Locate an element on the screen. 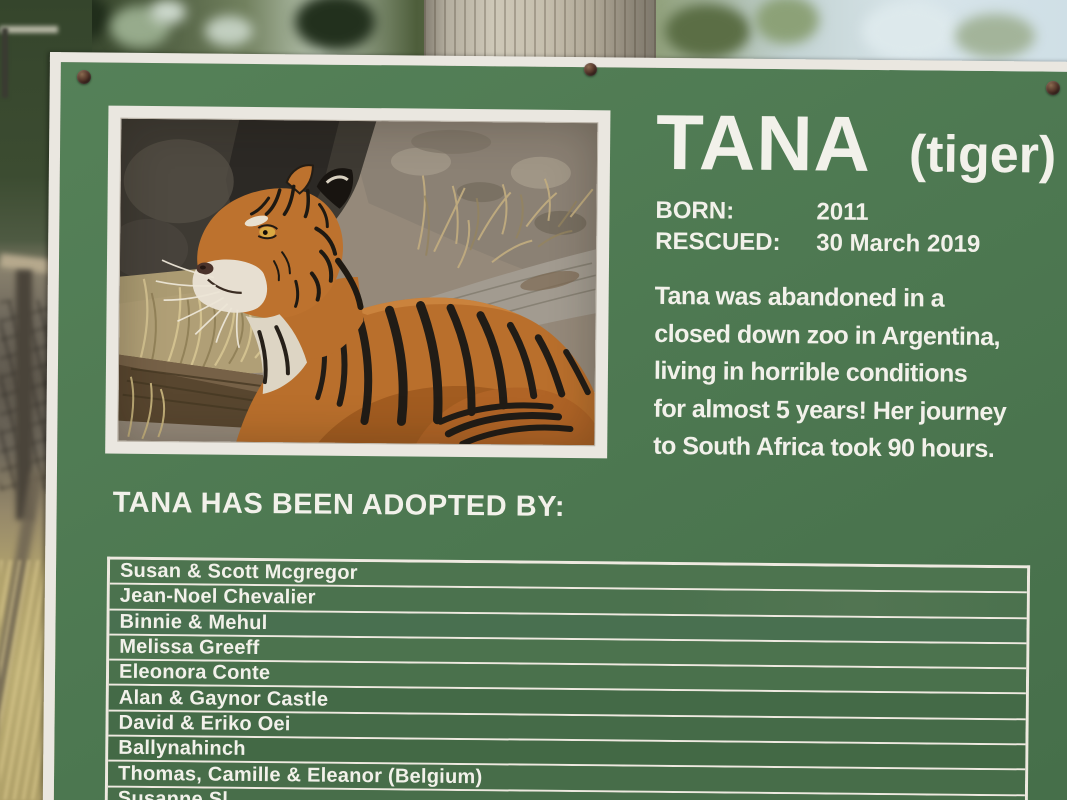  fact-row-born: BORN: 2011 is located at coordinates (861, 213).